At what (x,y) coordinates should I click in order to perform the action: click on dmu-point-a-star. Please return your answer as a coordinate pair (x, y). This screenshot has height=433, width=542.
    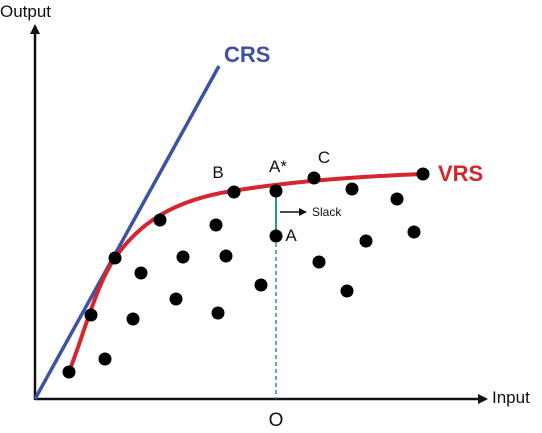
    Looking at the image, I should click on (276, 191).